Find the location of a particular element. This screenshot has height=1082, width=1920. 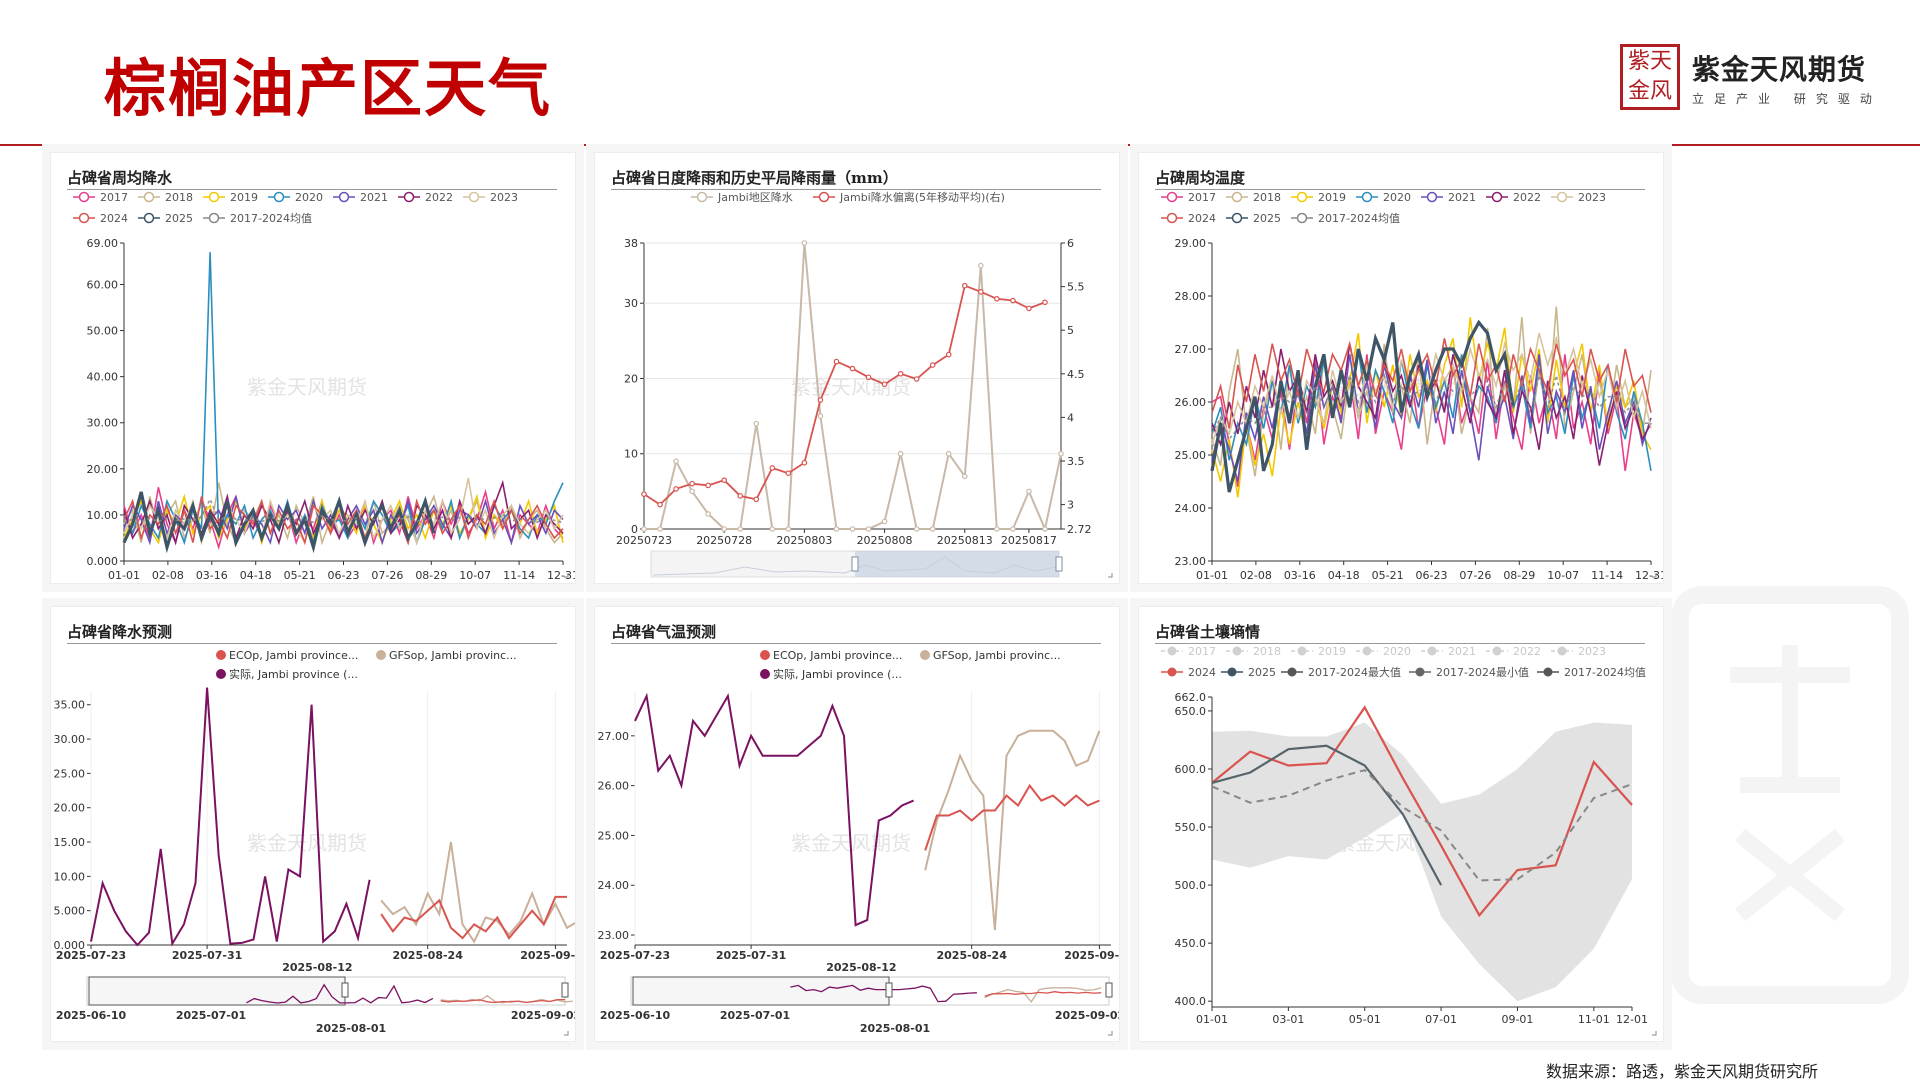

y-tick-label: 35.00 is located at coordinates (70, 705).